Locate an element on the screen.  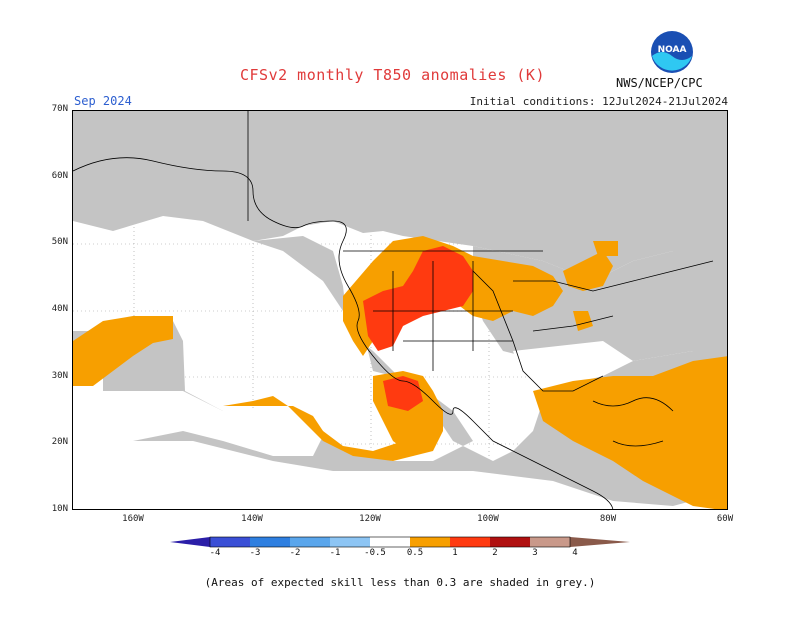
colorbar-label: 1 is located at coordinates (455, 553).